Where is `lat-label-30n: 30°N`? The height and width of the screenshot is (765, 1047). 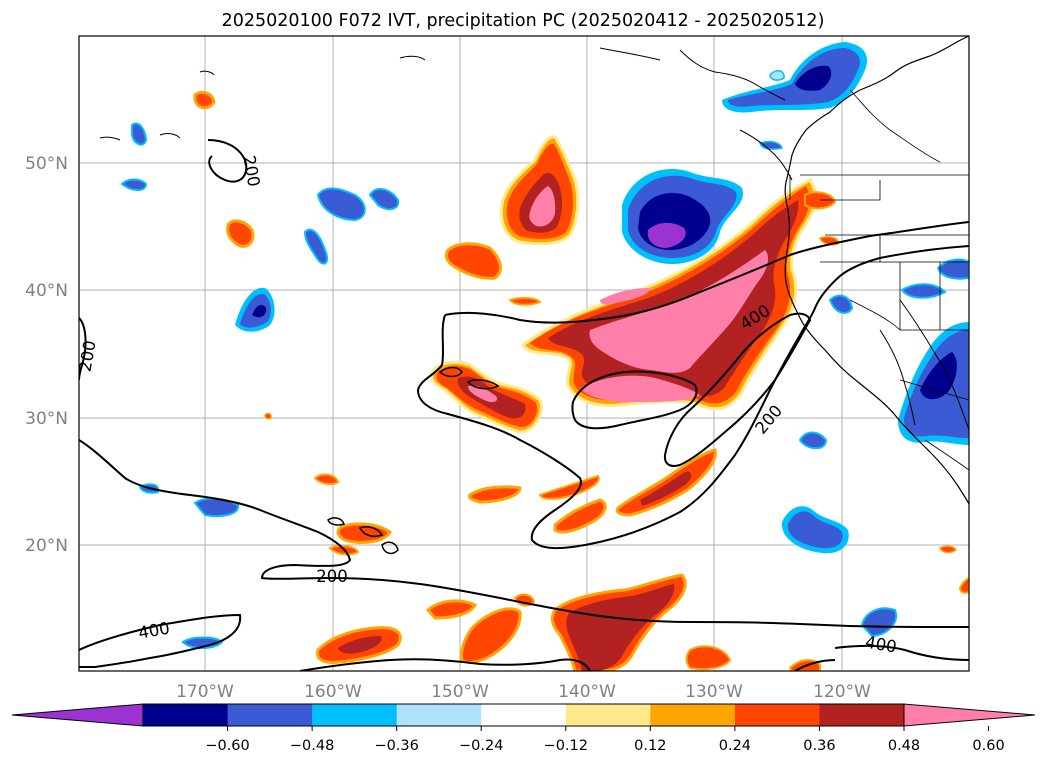
lat-label-30n: 30°N is located at coordinates (46, 419).